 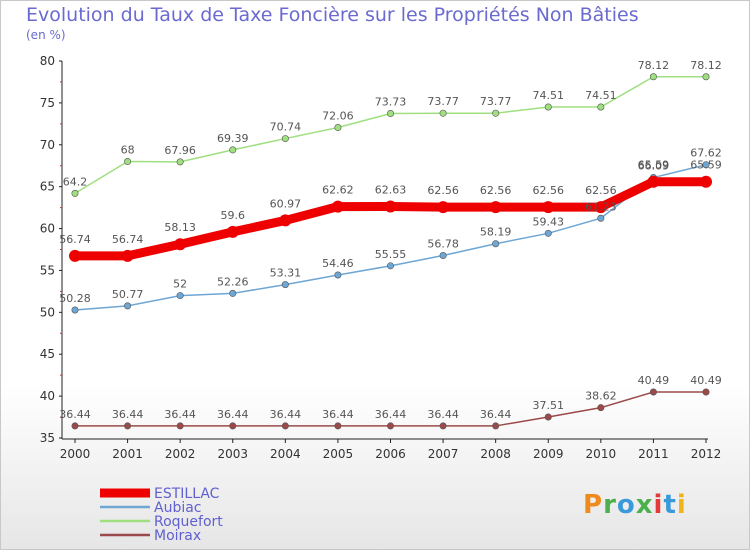 I want to click on y-tick-label: 75, so click(x=47, y=103).